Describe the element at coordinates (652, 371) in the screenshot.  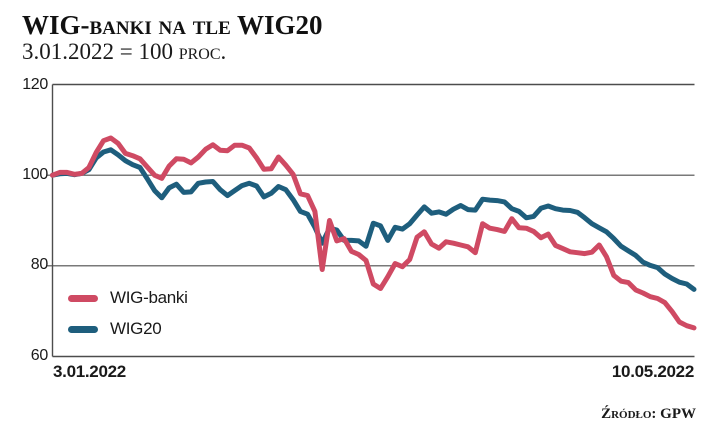
I see `x-axis-label-end: 10.05.2022` at that location.